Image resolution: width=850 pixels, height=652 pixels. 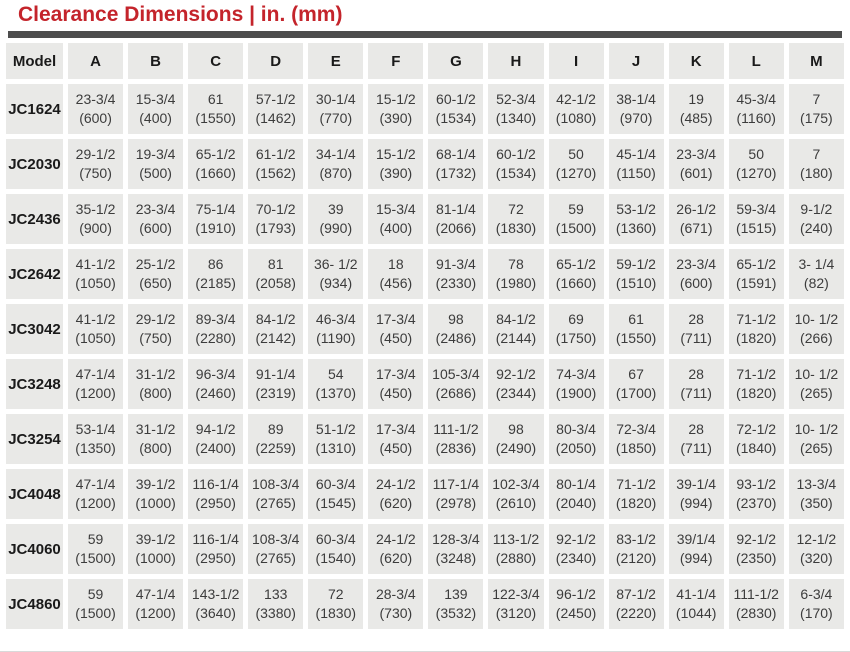 What do you see at coordinates (816, 613) in the screenshot?
I see `mm-value: (170)` at bounding box center [816, 613].